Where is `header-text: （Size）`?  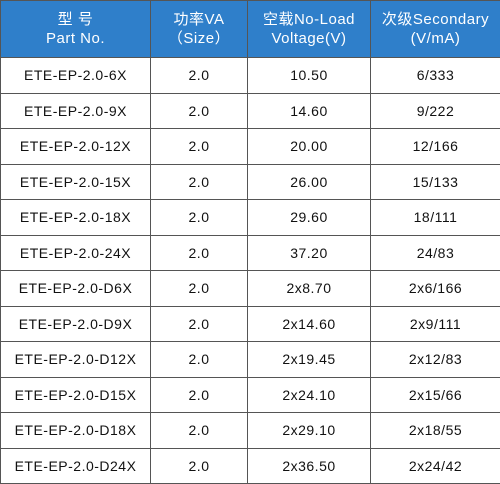
header-text: （Size） is located at coordinates (199, 38).